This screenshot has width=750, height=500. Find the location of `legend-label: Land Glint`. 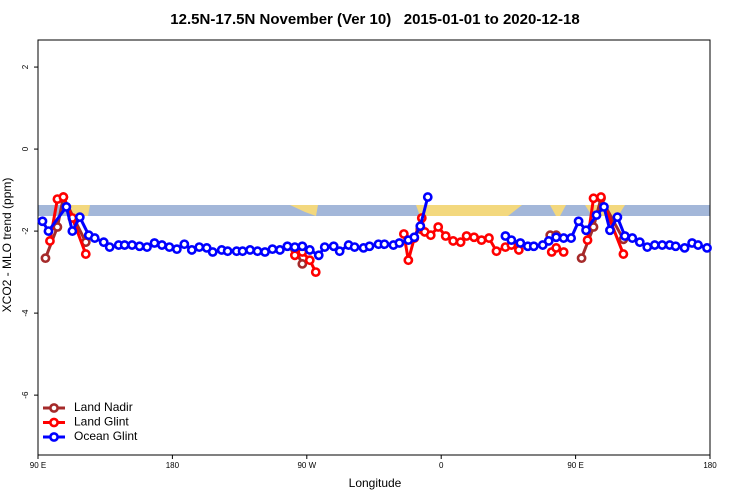

legend-label: Land Glint is located at coordinates (101, 422).